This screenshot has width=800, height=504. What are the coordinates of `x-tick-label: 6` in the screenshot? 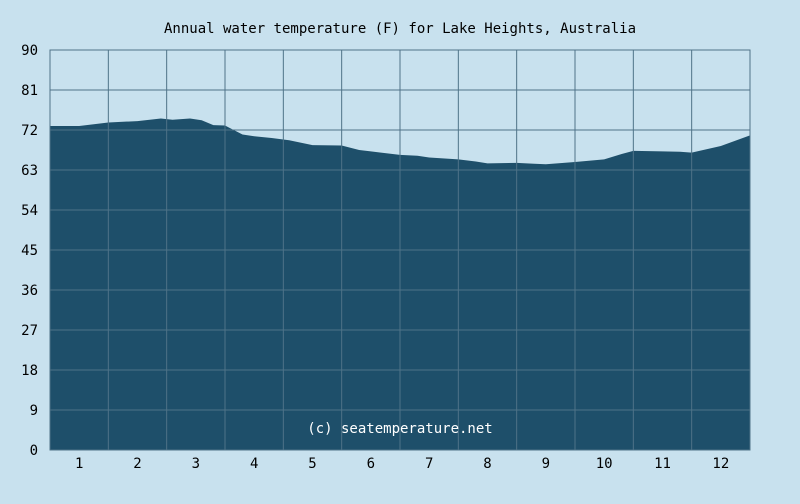 It's located at (371, 464).